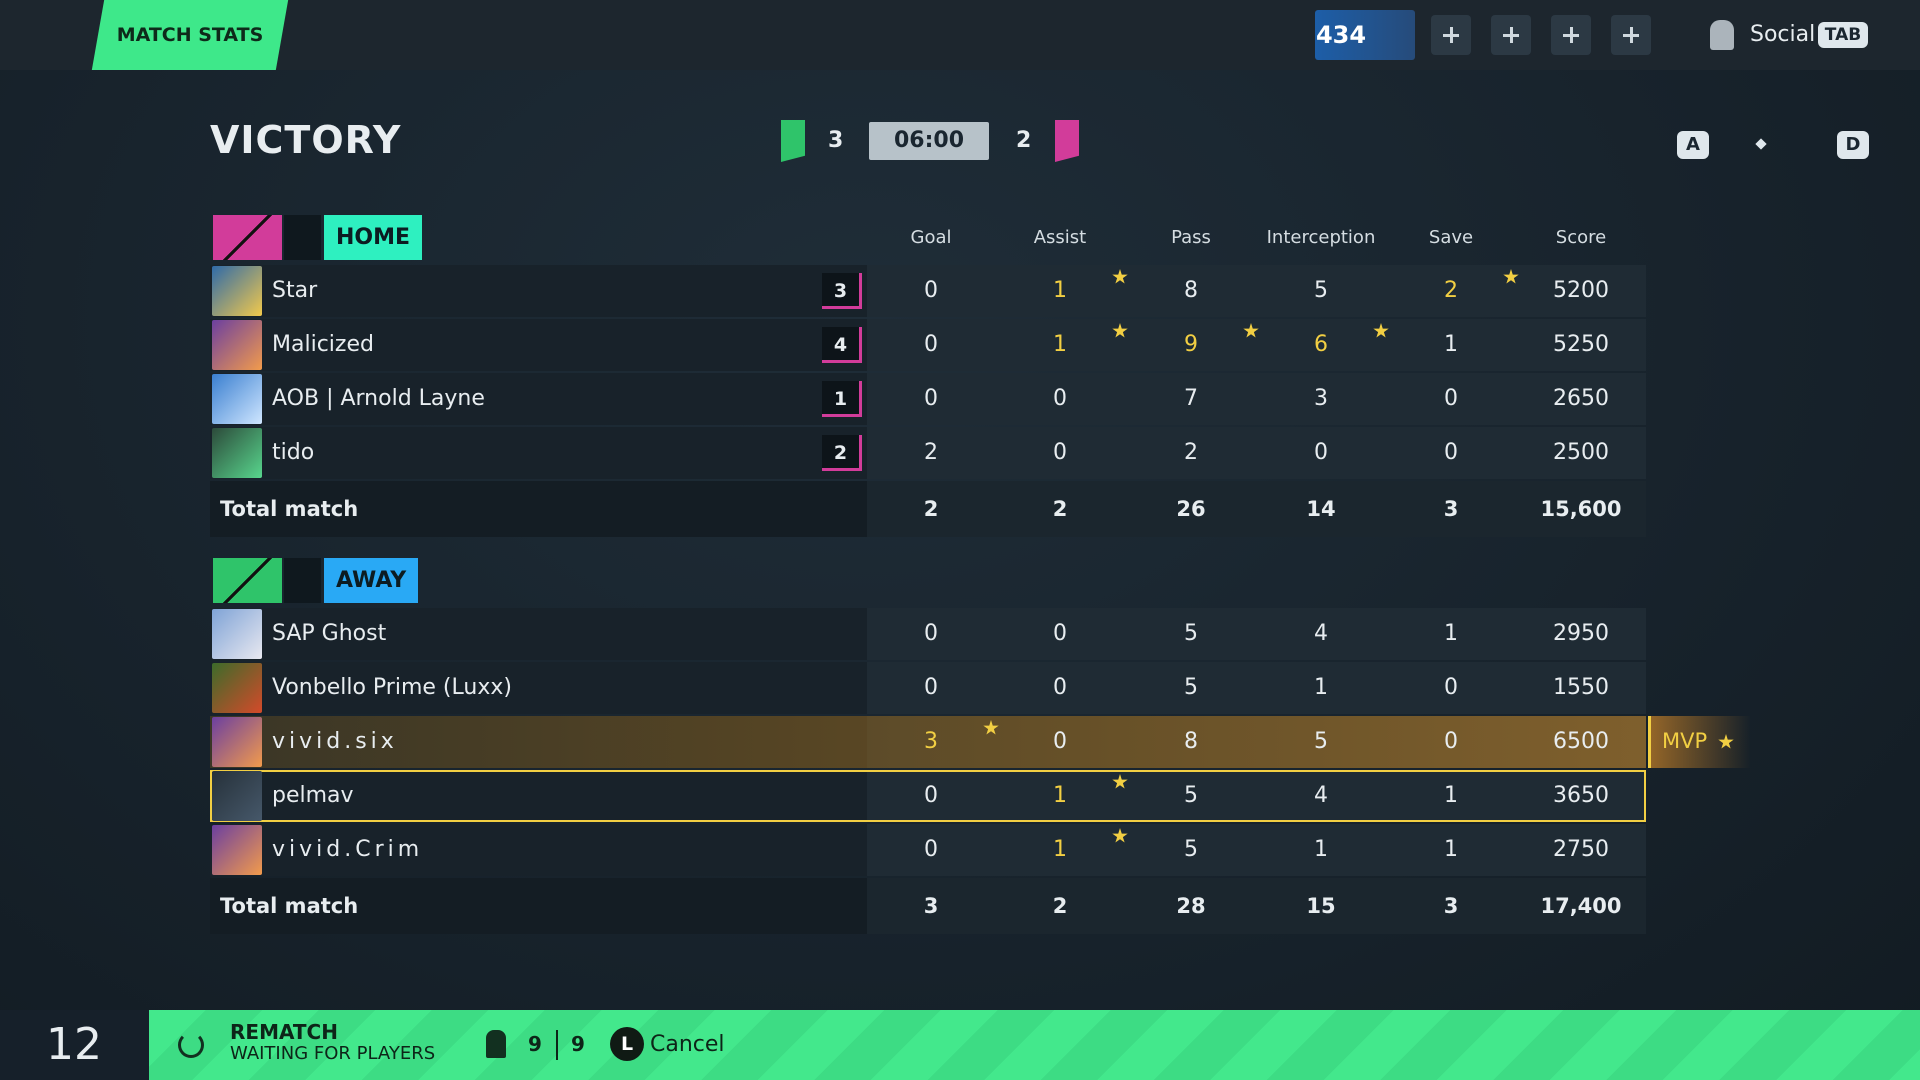 This screenshot has width=1920, height=1080. Describe the element at coordinates (371, 580) in the screenshot. I see `team-label: AWAY` at that location.